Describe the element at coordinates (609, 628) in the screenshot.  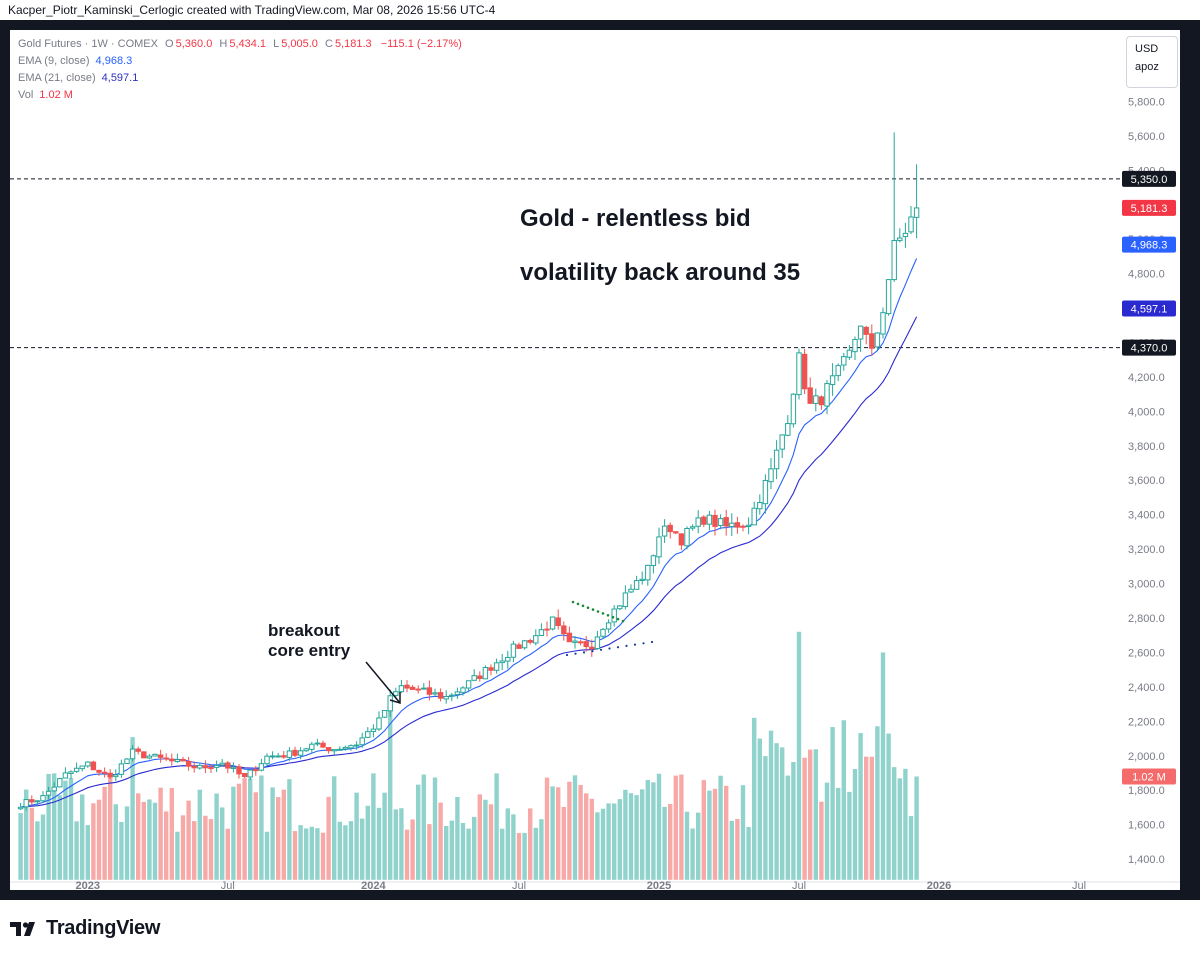
I see `pattern-dots` at that location.